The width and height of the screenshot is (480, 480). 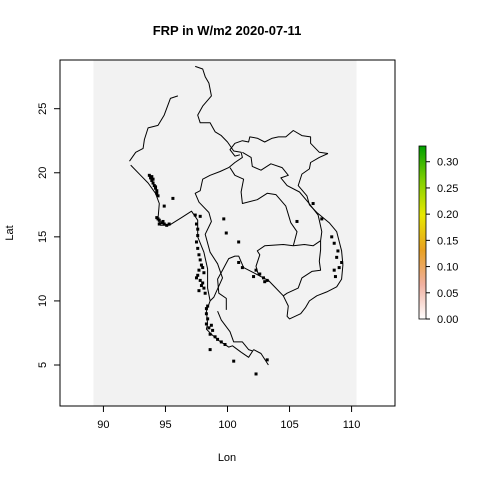 I want to click on legend-tick-label: 0.20, so click(x=447, y=215).